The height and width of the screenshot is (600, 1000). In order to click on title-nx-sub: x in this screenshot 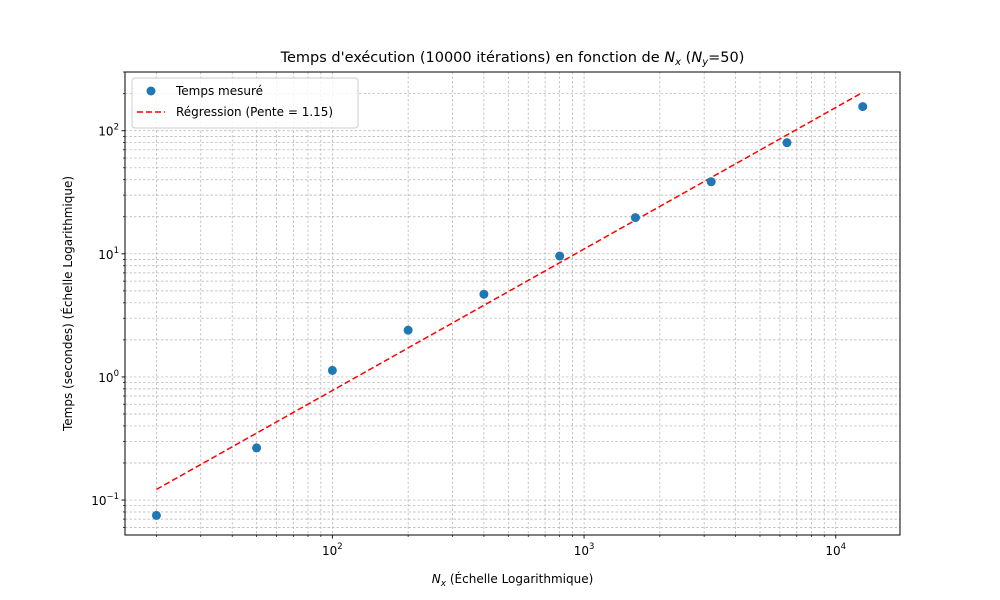, I will do `click(677, 62)`.